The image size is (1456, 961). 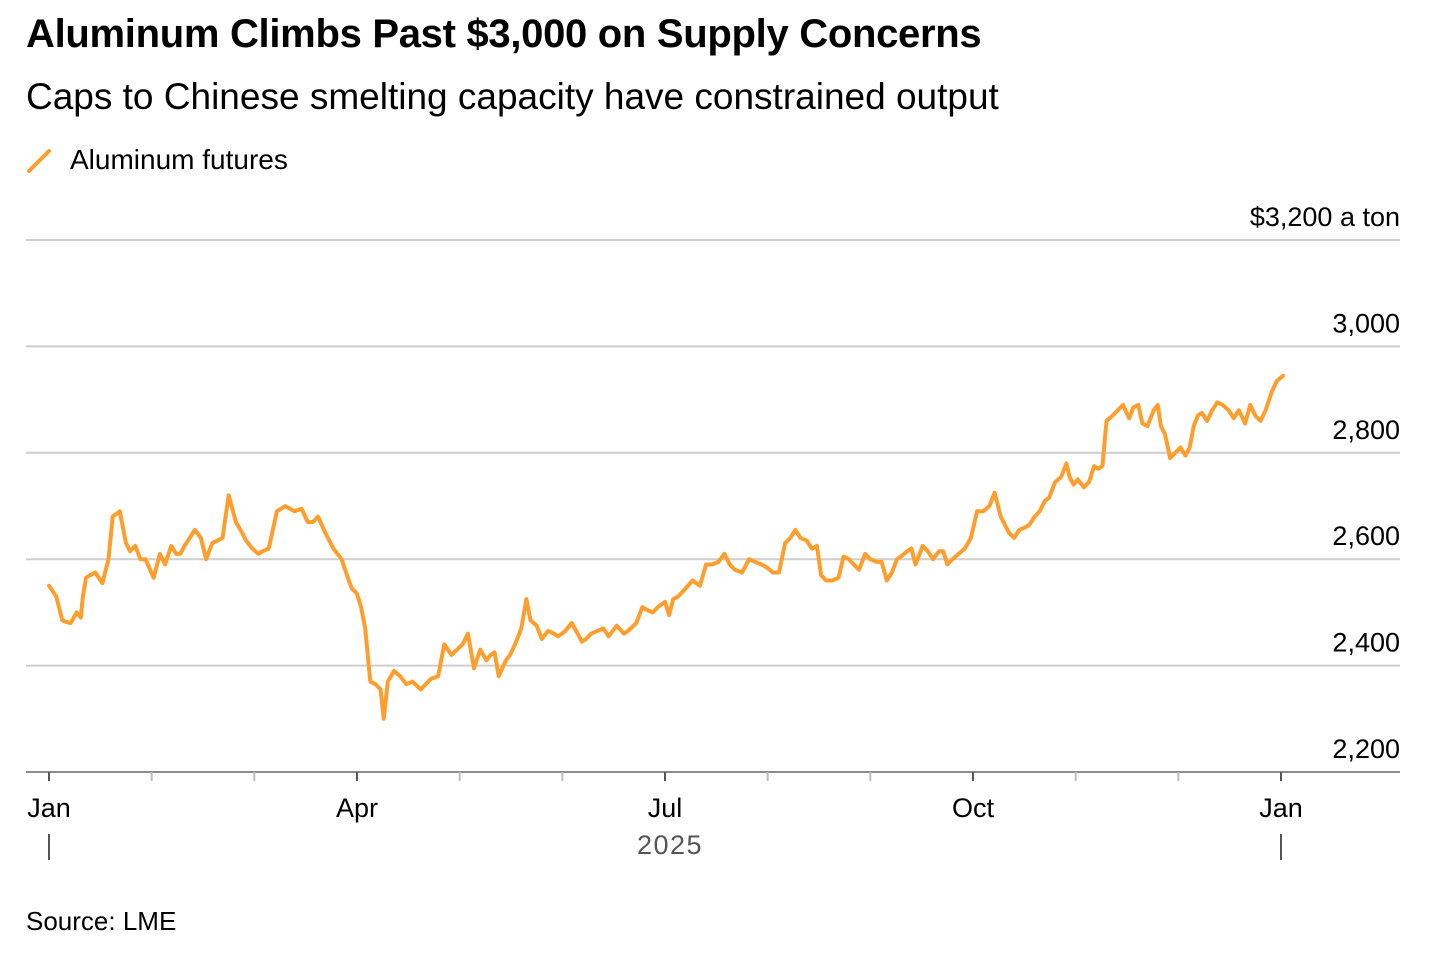 What do you see at coordinates (1366, 430) in the screenshot?
I see `y-tick-label: 2,800` at bounding box center [1366, 430].